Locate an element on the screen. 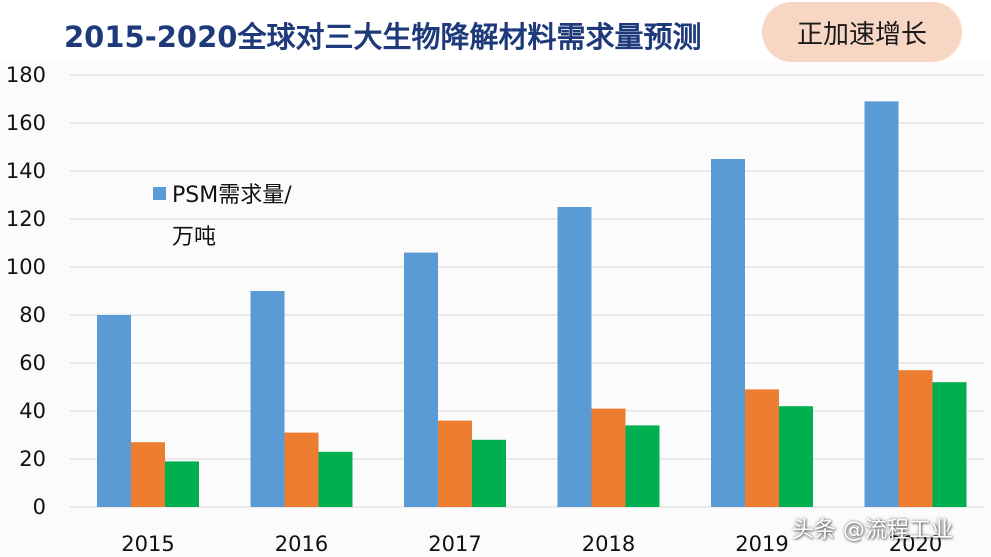 The height and width of the screenshot is (557, 991). x-tick-label: 2020 is located at coordinates (915, 544).